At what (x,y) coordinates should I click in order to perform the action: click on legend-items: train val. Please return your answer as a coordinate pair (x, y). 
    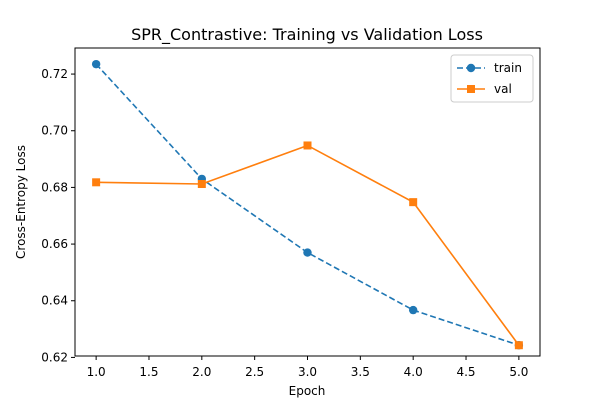
    Looking at the image, I should click on (489, 78).